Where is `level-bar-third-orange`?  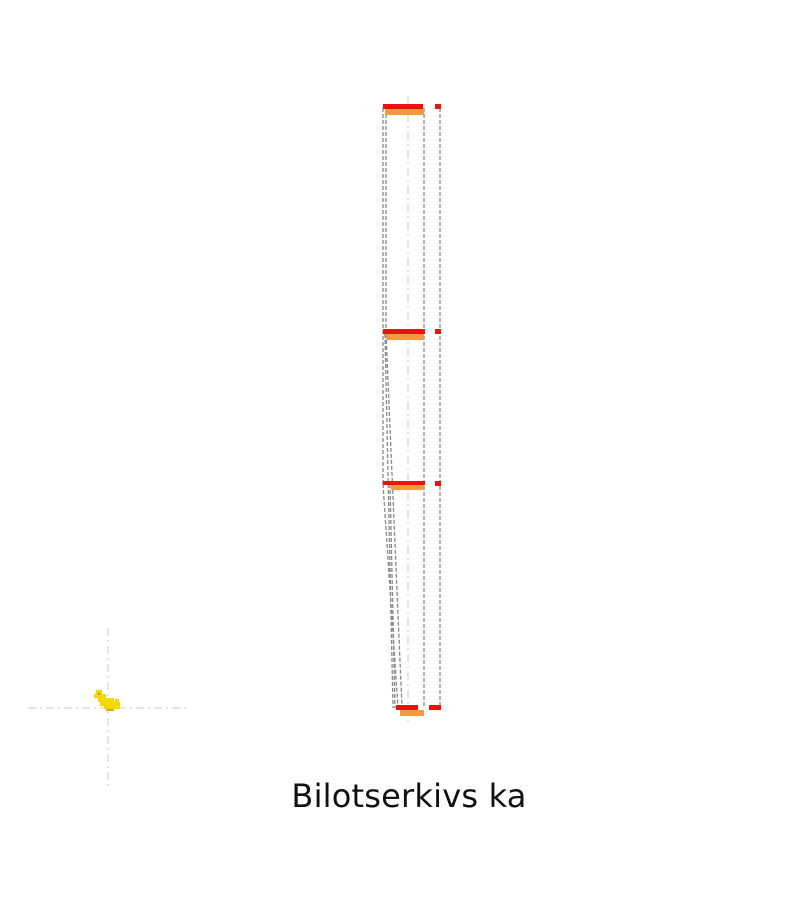 level-bar-third-orange is located at coordinates (407, 487).